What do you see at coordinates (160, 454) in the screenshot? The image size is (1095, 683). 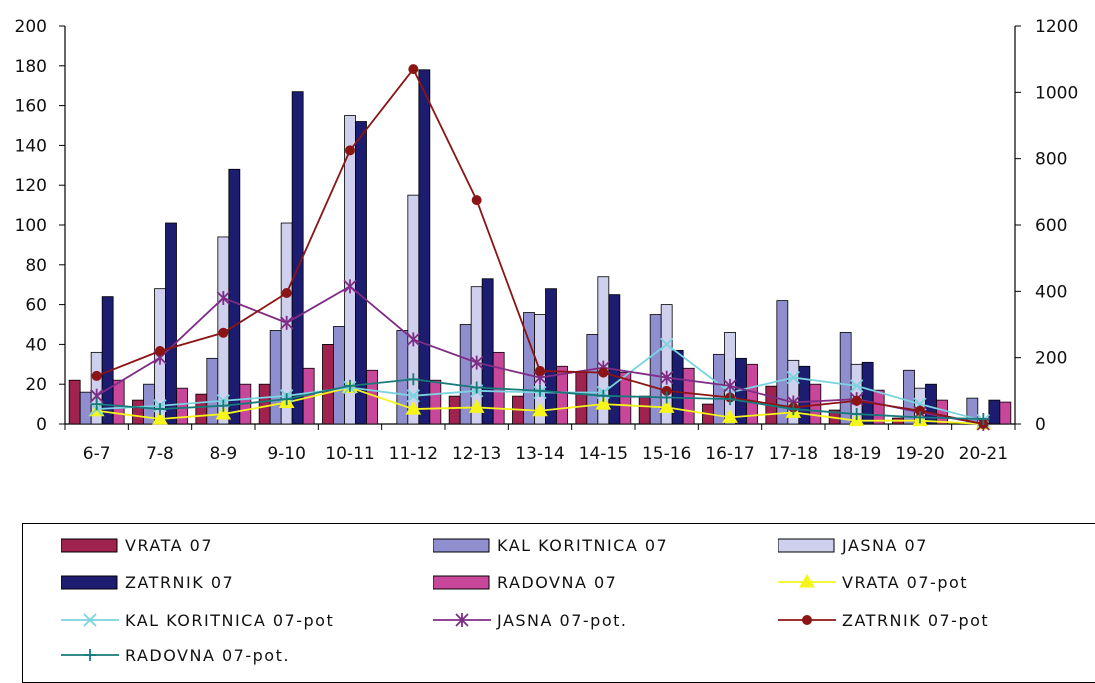 I see `x-tick-label: 7-8` at bounding box center [160, 454].